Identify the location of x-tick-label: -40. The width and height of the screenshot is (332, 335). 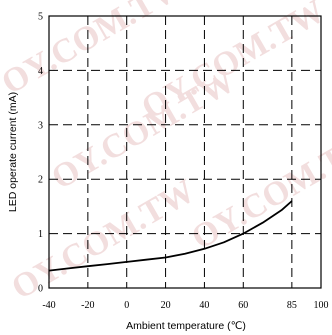
(48, 305).